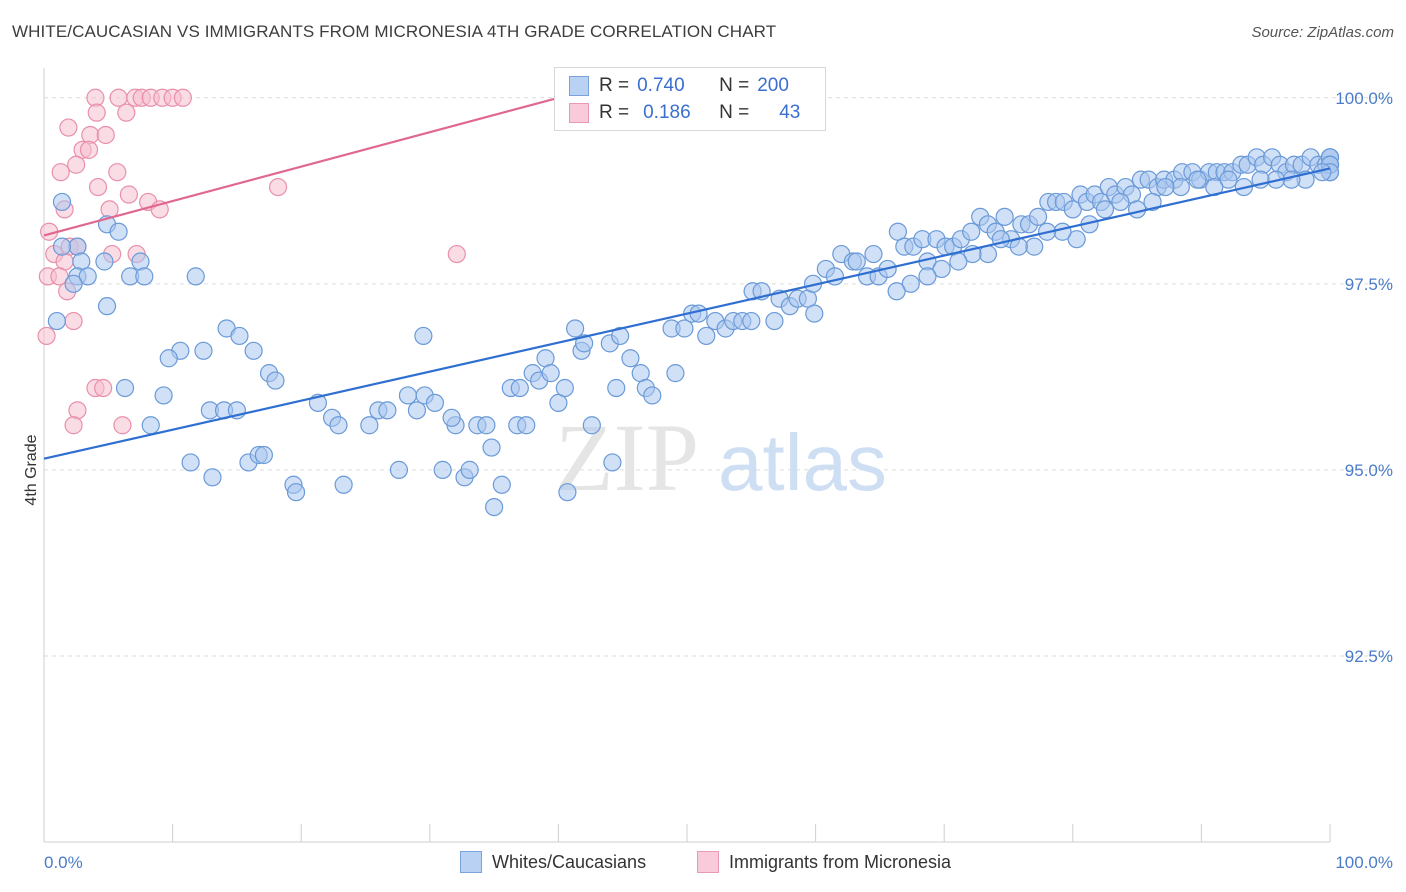 This screenshot has width=1406, height=892. What do you see at coordinates (840, 861) in the screenshot?
I see `series-legend-micronesia-label: Immigrants from Micronesia` at bounding box center [840, 861].